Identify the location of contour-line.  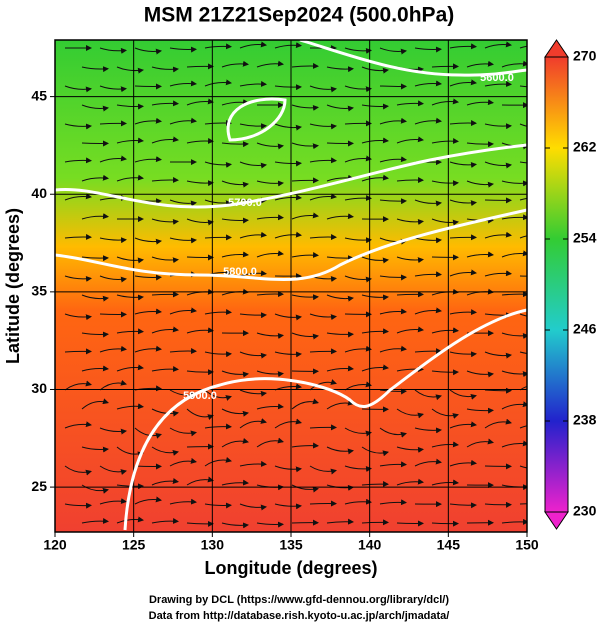
(291, 244).